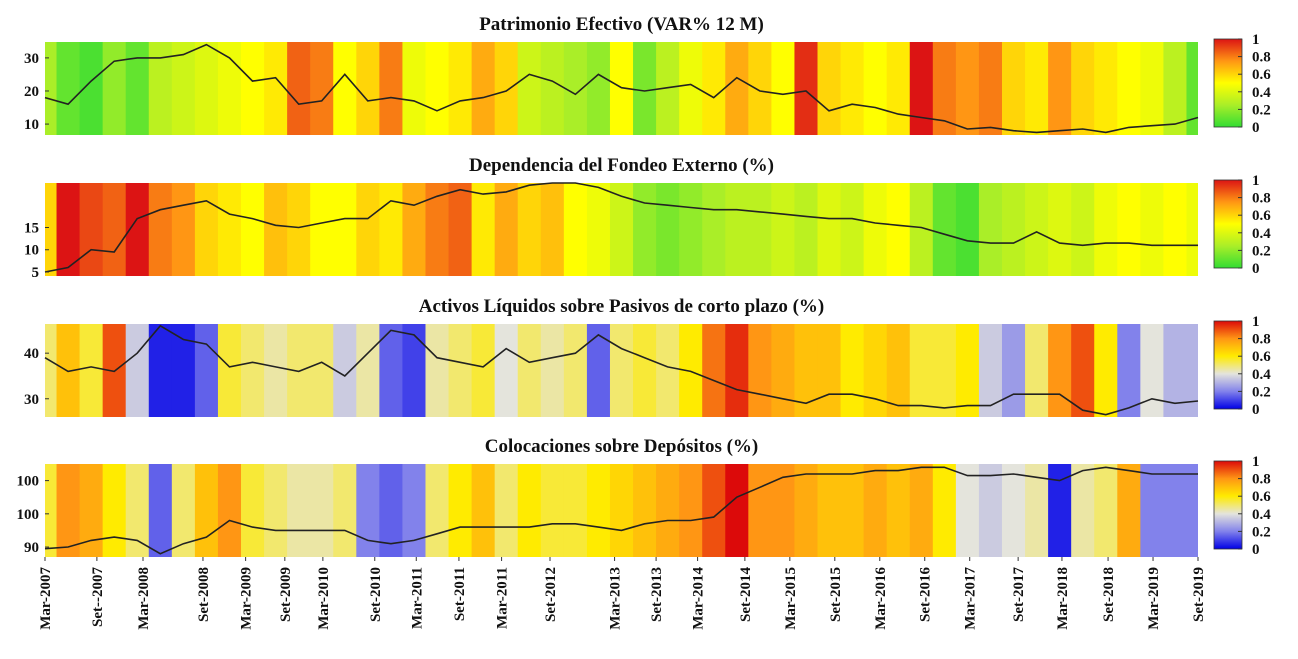 This screenshot has height=659, width=1298. I want to click on x-tick-label: Mar-2010, so click(324, 598).